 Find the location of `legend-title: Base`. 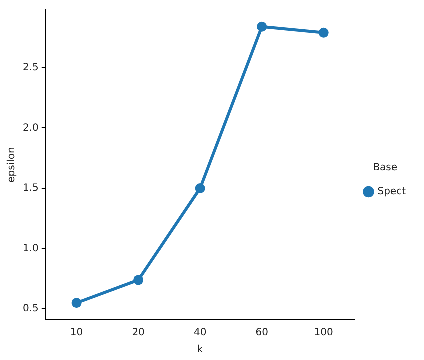

legend-title: Base is located at coordinates (385, 168).